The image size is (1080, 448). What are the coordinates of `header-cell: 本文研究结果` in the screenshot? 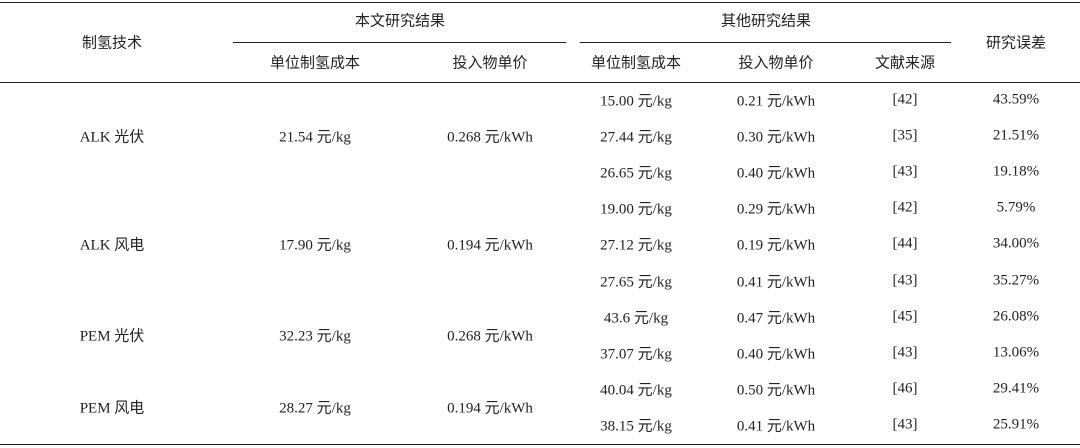 It's located at (400, 21).